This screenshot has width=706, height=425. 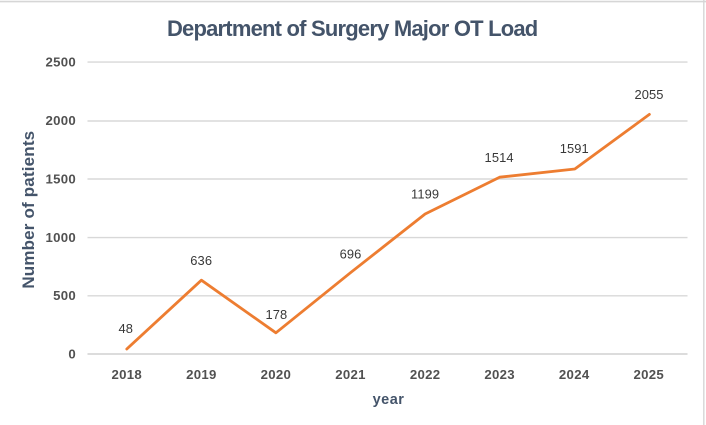 What do you see at coordinates (60, 237) in the screenshot?
I see `svg-text: 1000` at bounding box center [60, 237].